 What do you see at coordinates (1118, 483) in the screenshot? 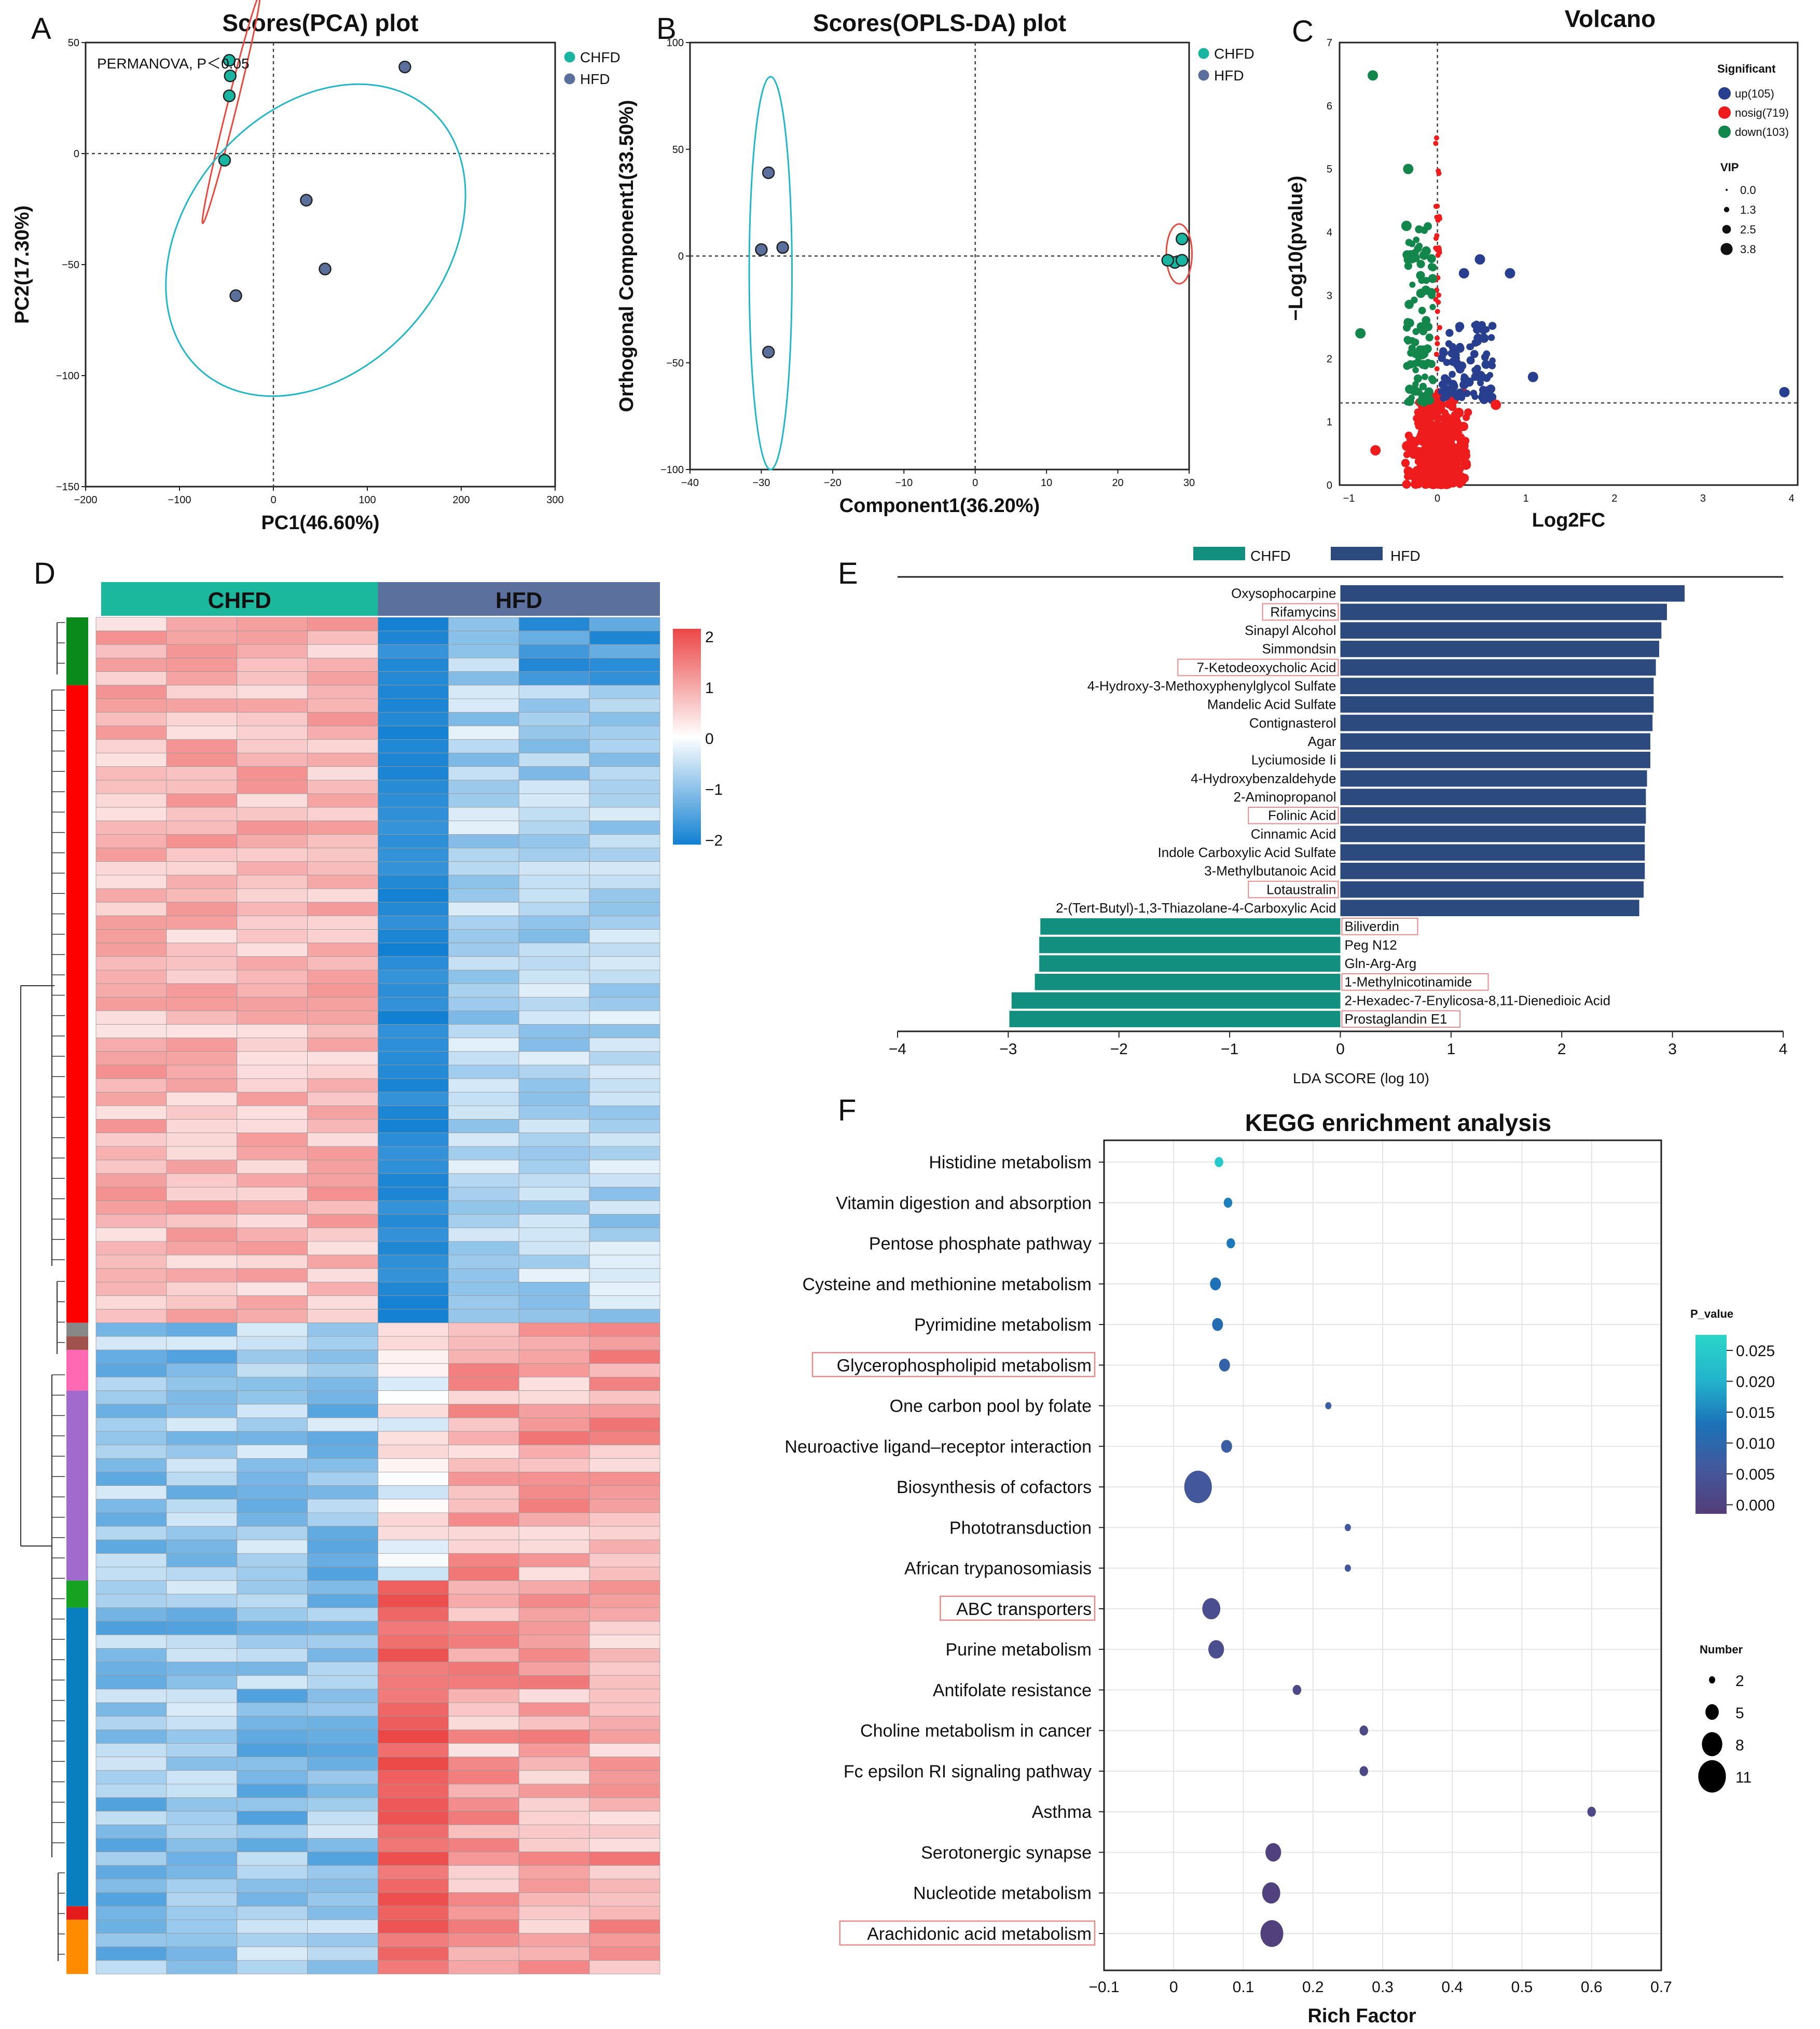
I see `x-tick-label: 20` at bounding box center [1118, 483].